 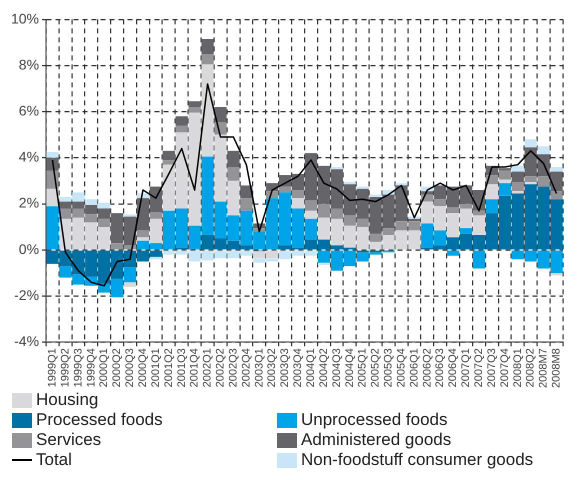 I want to click on x-tick-label: 2004Q4, so click(x=350, y=368).